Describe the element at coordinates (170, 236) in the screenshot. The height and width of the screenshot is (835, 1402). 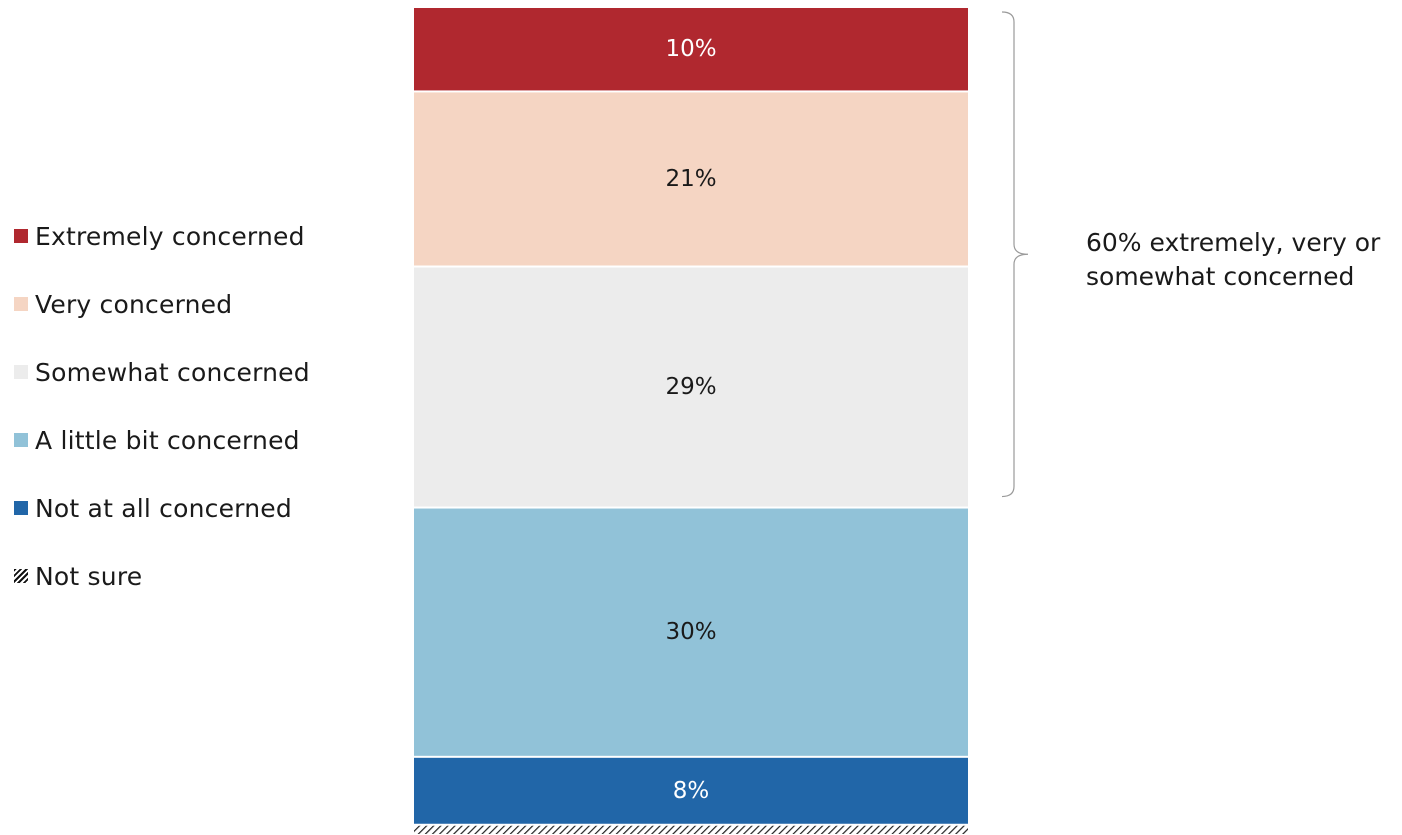
I see `legend-label: Extremely concerned` at that location.